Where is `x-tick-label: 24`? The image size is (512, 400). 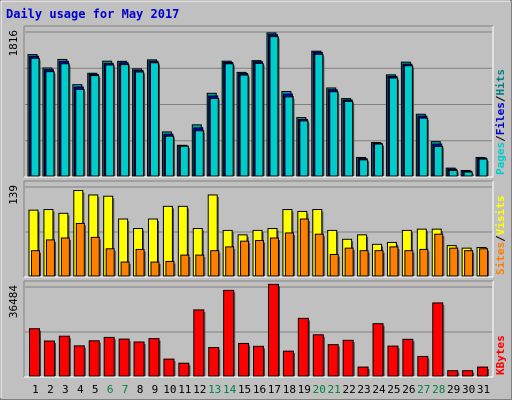 x-tick-label: 24 is located at coordinates (379, 389).